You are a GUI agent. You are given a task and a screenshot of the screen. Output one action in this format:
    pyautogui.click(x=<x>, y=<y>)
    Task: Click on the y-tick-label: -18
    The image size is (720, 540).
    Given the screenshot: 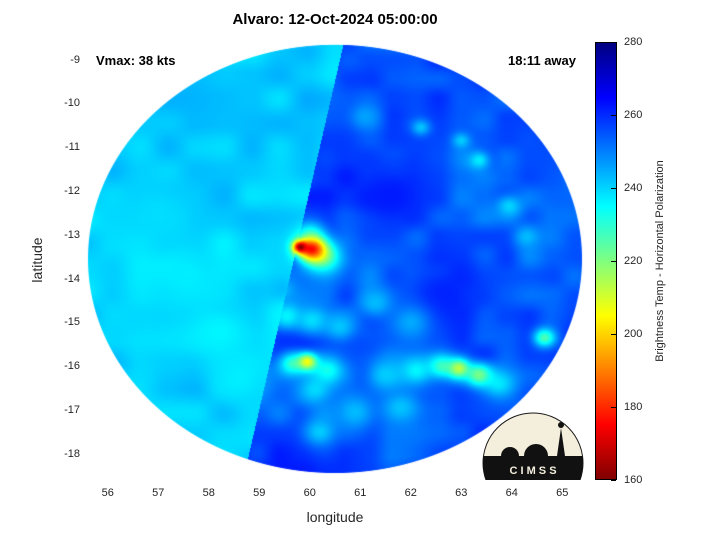 What is the action you would take?
    pyautogui.click(x=72, y=453)
    